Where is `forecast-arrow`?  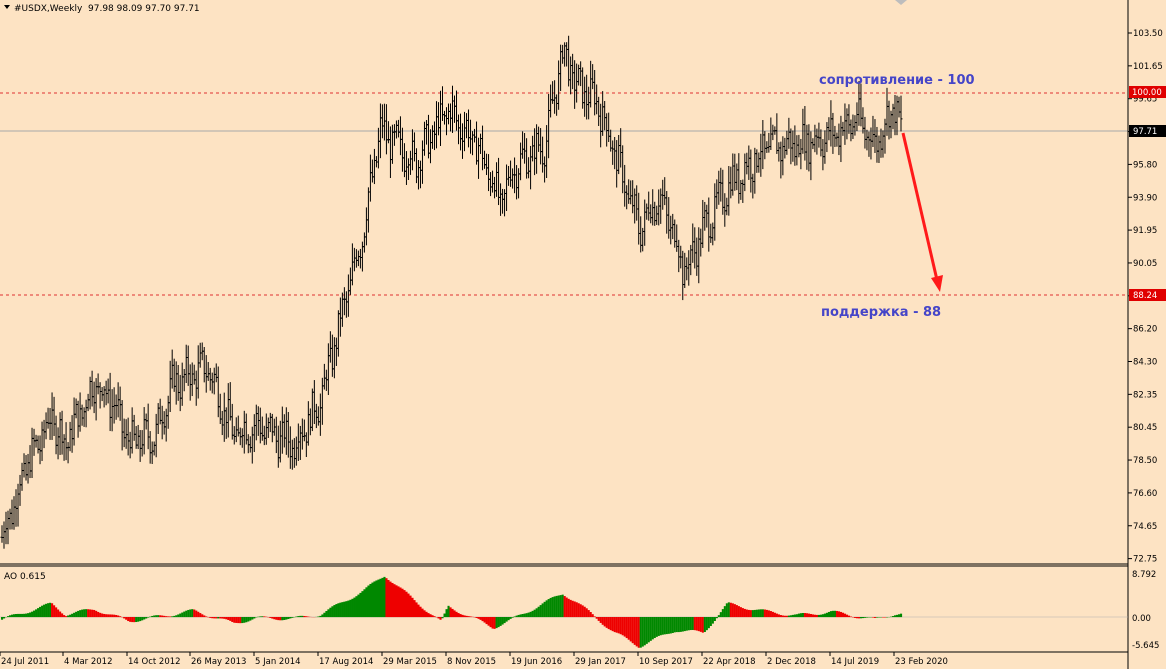
forecast-arrow is located at coordinates (922, 212).